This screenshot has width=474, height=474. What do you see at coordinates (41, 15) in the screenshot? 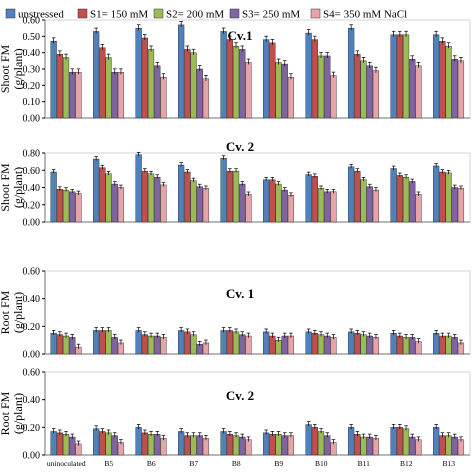
I see `legend-label: unstressed` at bounding box center [41, 15].